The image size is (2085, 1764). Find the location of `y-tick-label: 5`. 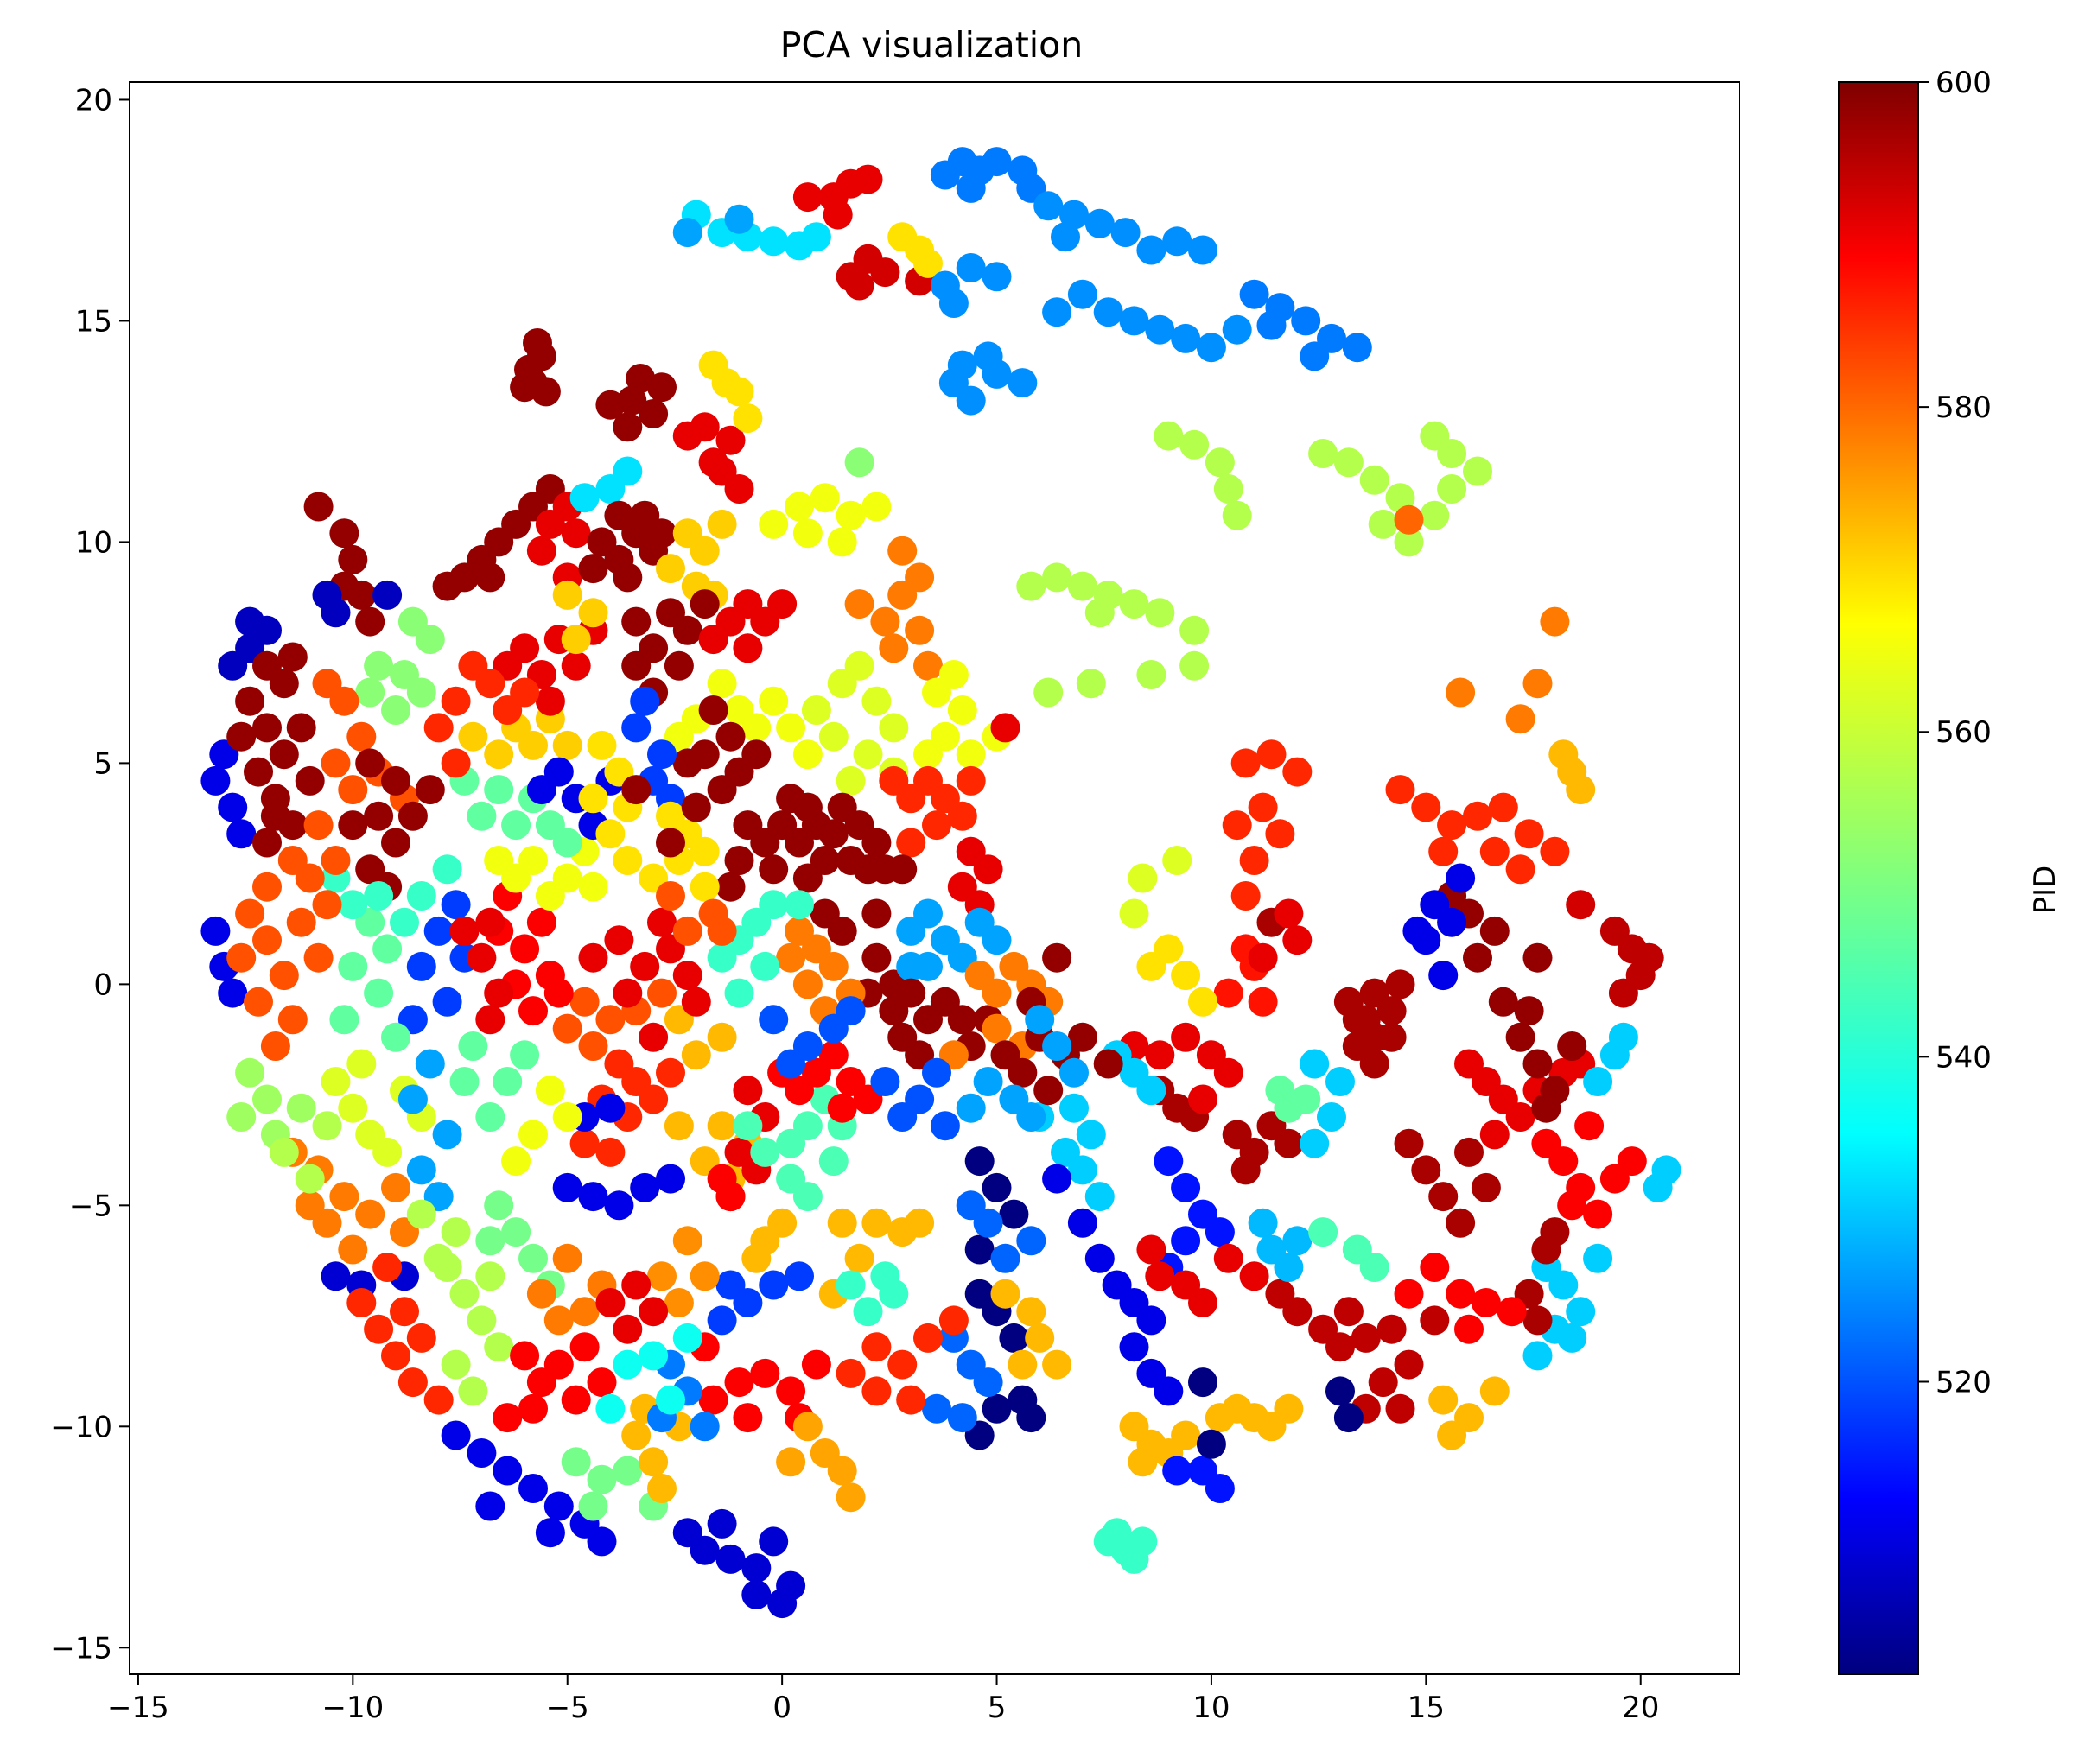

y-tick-label: 5 is located at coordinates (103, 763).